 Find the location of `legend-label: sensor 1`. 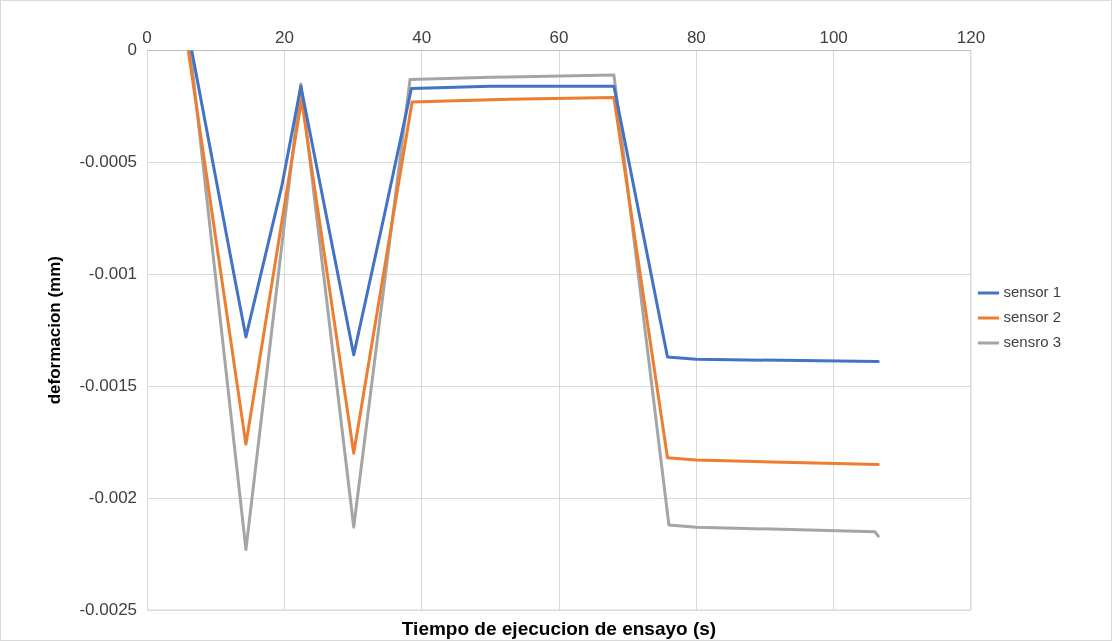

legend-label: sensor 1 is located at coordinates (1032, 292).